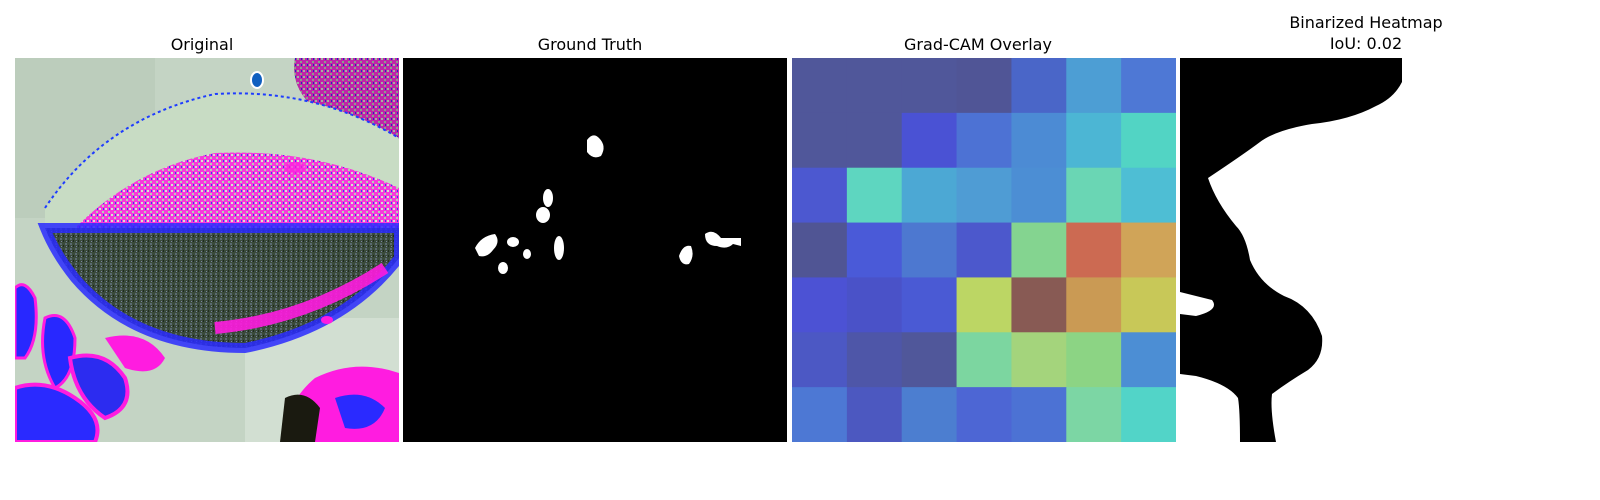 The width and height of the screenshot is (1600, 500). I want to click on panel-title-gradcam-overlay: Grad-CAM Overlay, so click(978, 44).